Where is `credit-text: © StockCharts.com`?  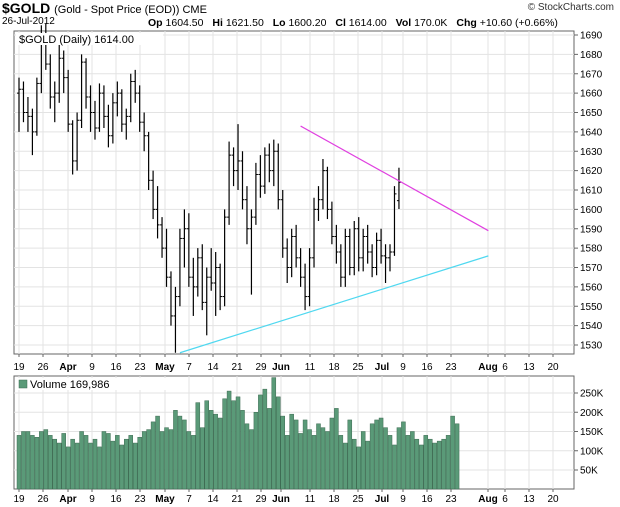 credit-text: © StockCharts.com is located at coordinates (570, 7).